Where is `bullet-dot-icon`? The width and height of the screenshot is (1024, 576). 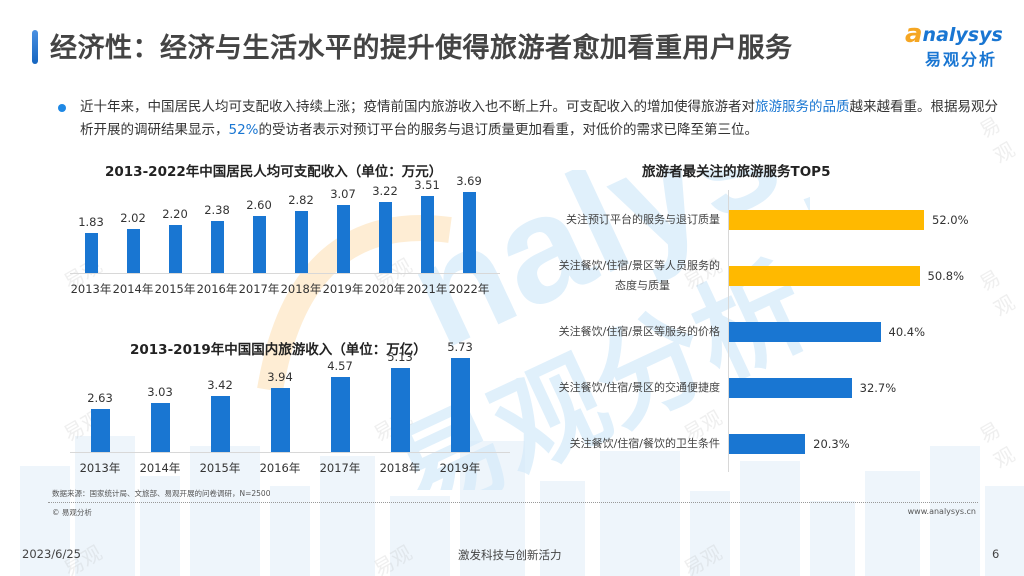 bullet-dot-icon is located at coordinates (62, 108).